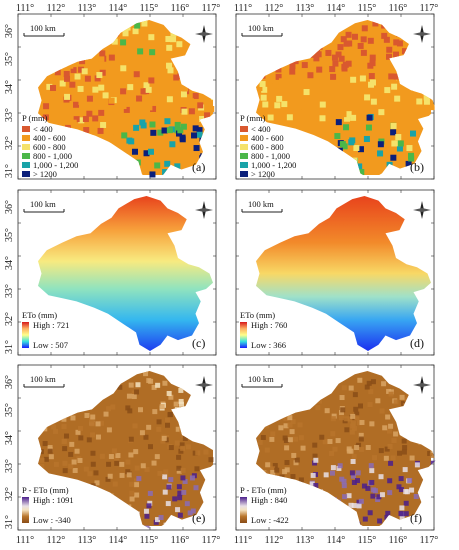  Describe the element at coordinates (39, 315) in the screenshot. I see `legend-title: ETo (mm)` at that location.